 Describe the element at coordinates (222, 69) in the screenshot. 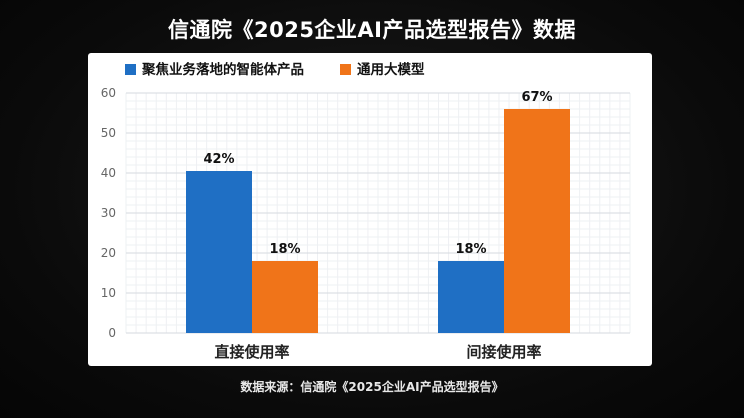

I see `legend-label: 聚焦业务落地的智能体产品` at that location.